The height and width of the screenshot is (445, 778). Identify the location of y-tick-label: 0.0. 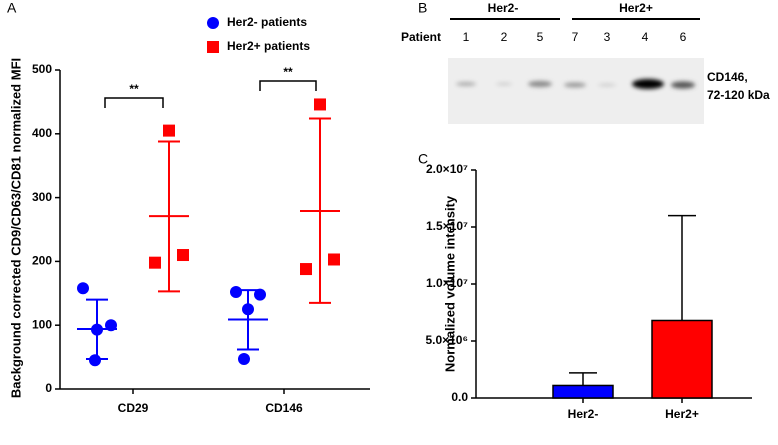
(459, 397).